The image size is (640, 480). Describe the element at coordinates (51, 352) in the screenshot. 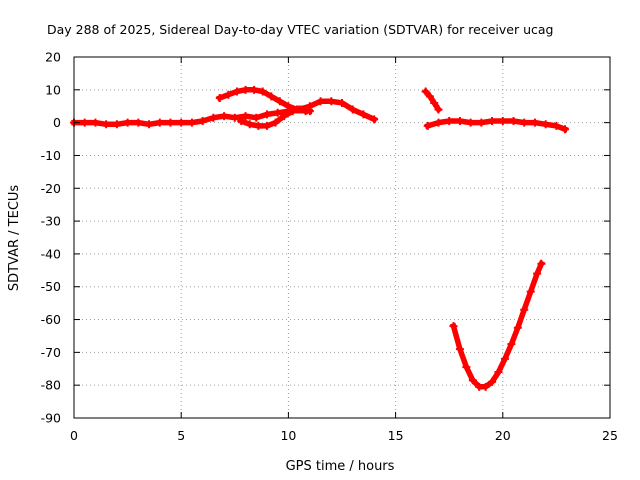

I see `y-tick-label: -70` at that location.